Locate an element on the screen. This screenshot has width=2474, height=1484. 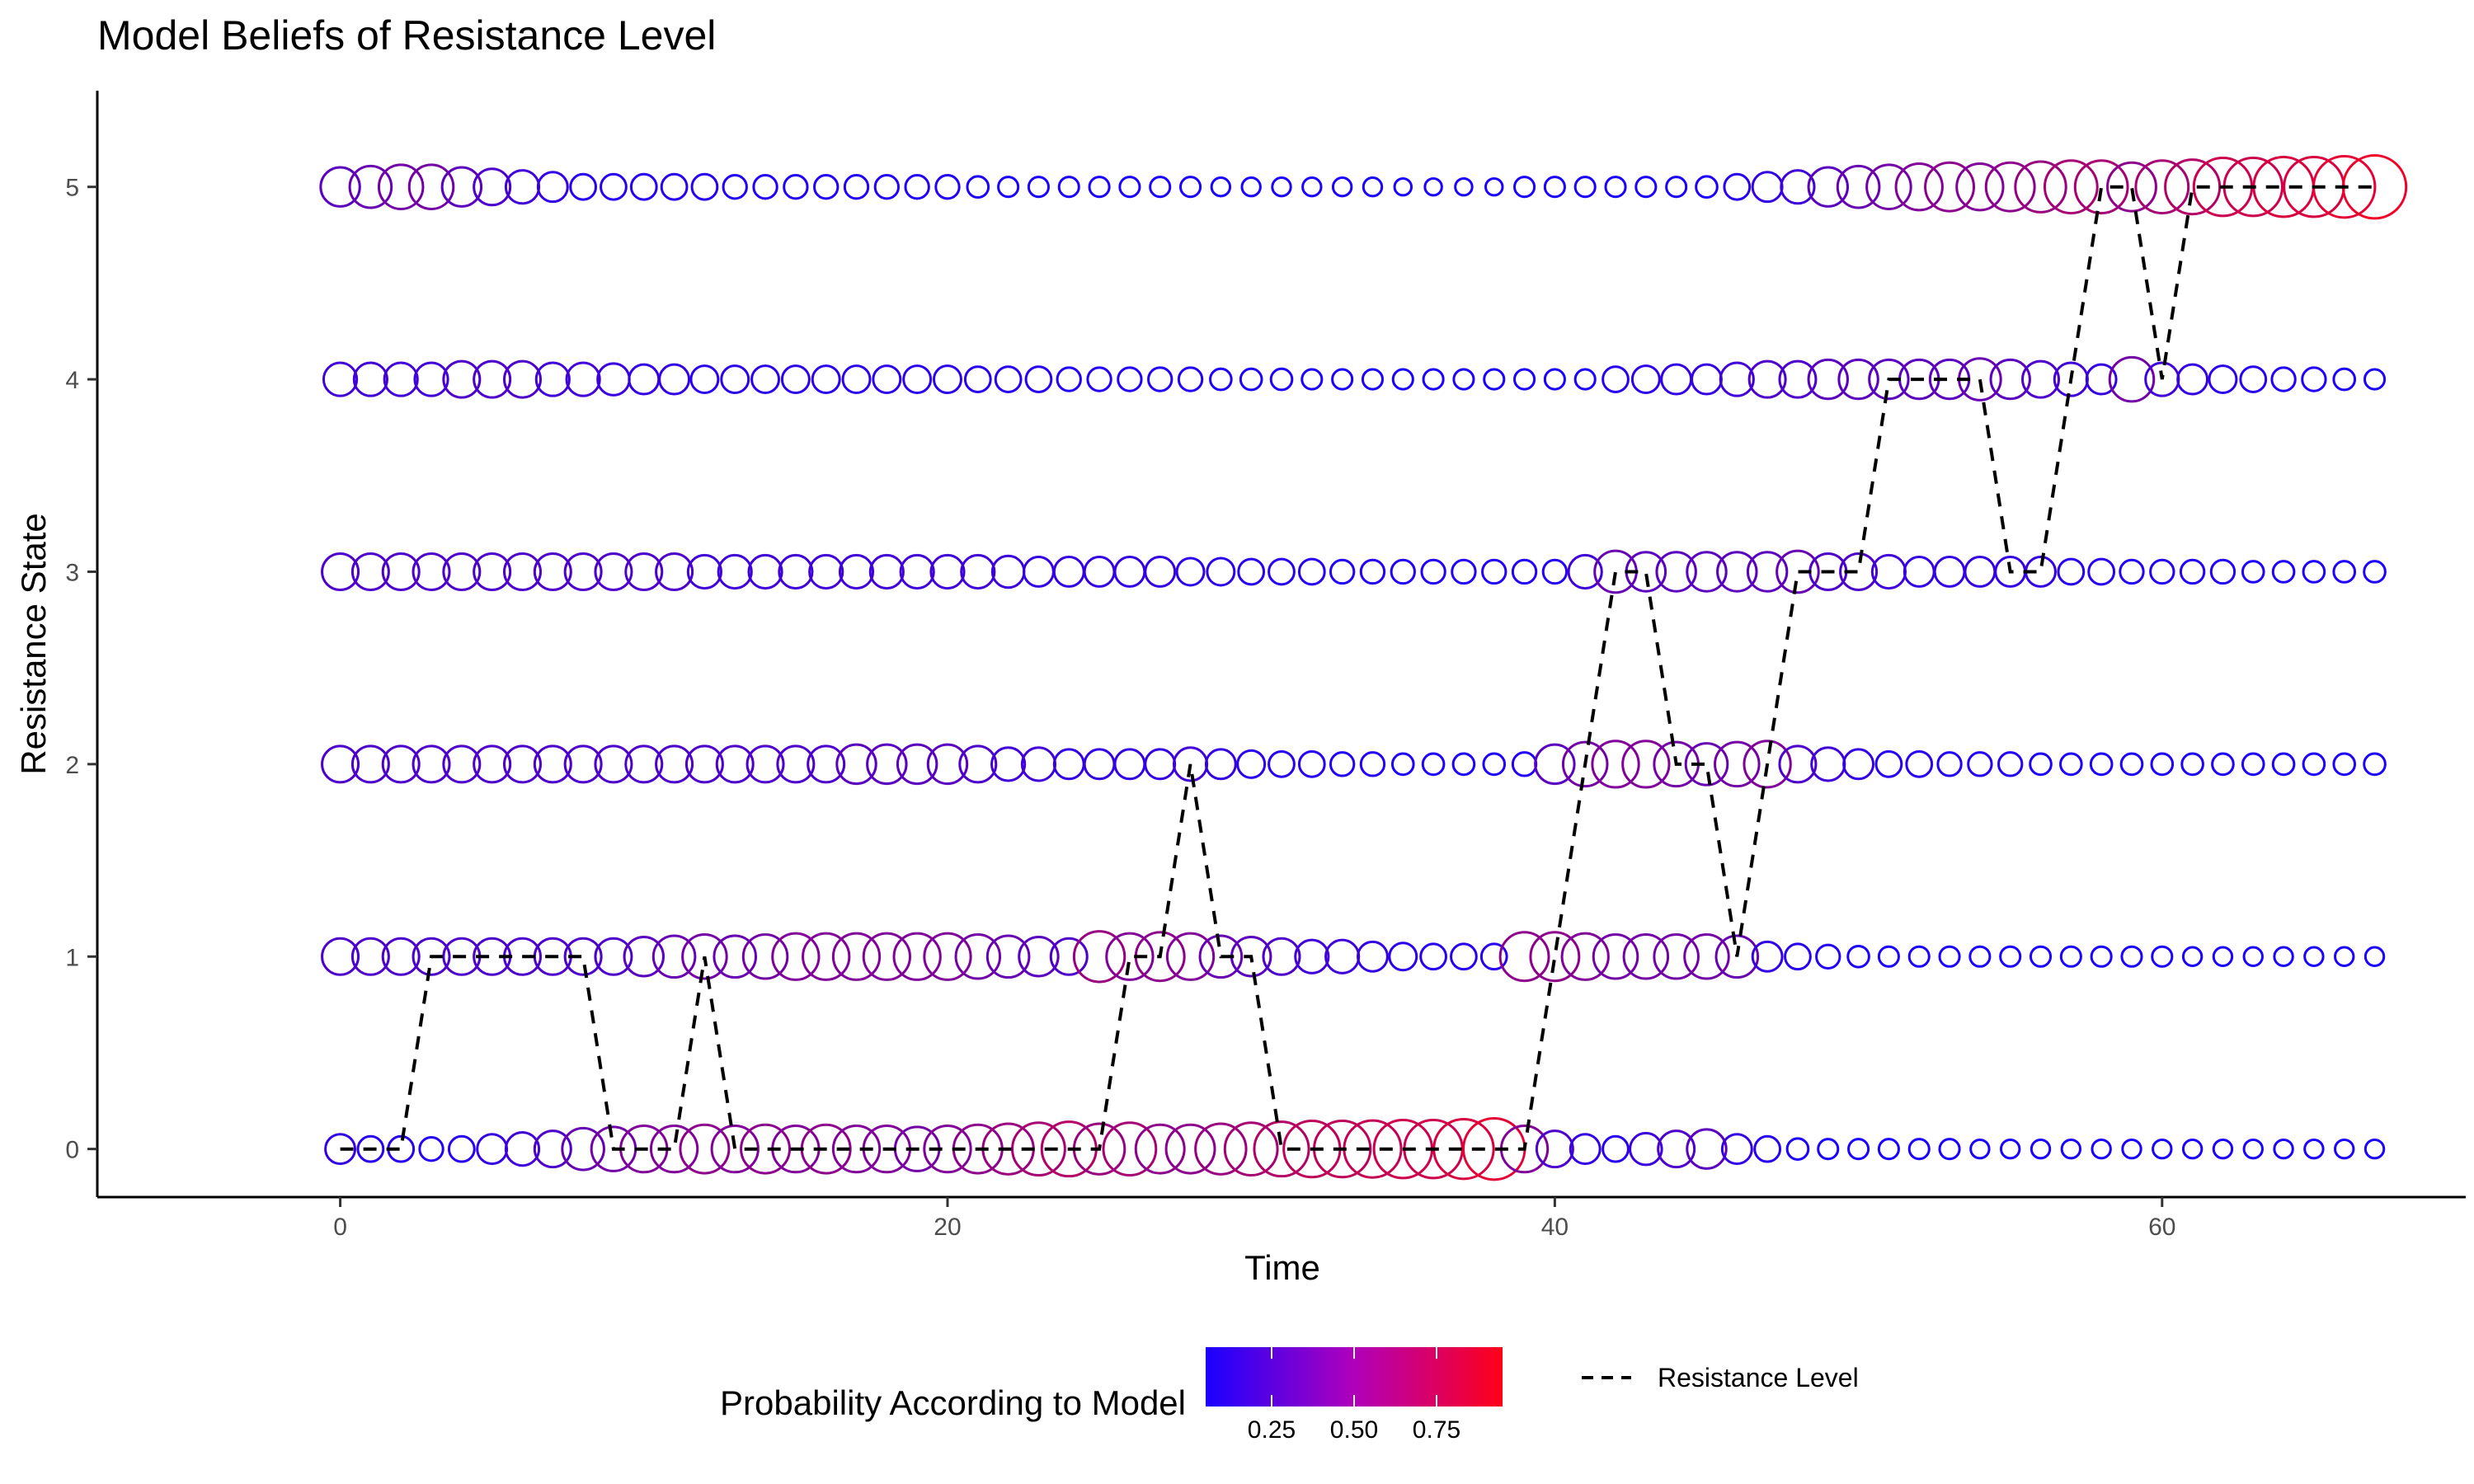
legend-line-label: Resistance Level is located at coordinates (1758, 1377).